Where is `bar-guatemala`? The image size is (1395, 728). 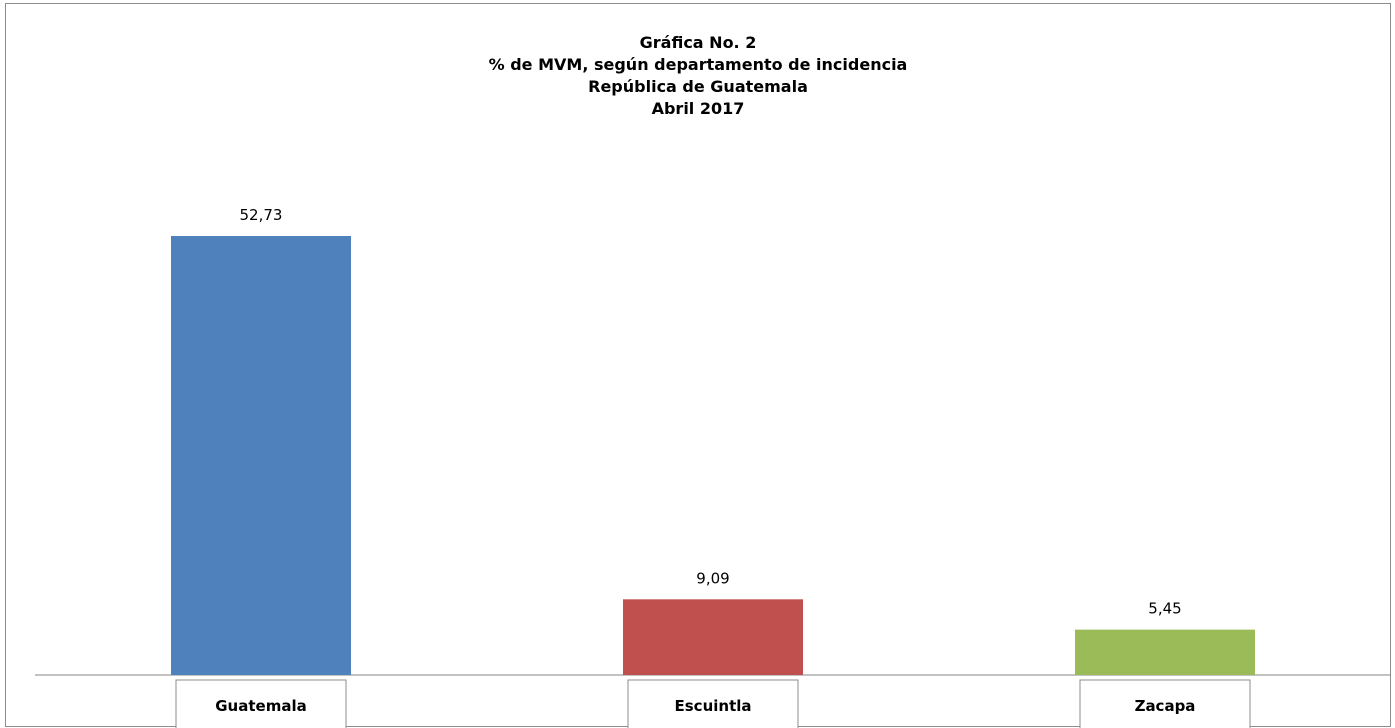
bar-guatemala is located at coordinates (261, 455).